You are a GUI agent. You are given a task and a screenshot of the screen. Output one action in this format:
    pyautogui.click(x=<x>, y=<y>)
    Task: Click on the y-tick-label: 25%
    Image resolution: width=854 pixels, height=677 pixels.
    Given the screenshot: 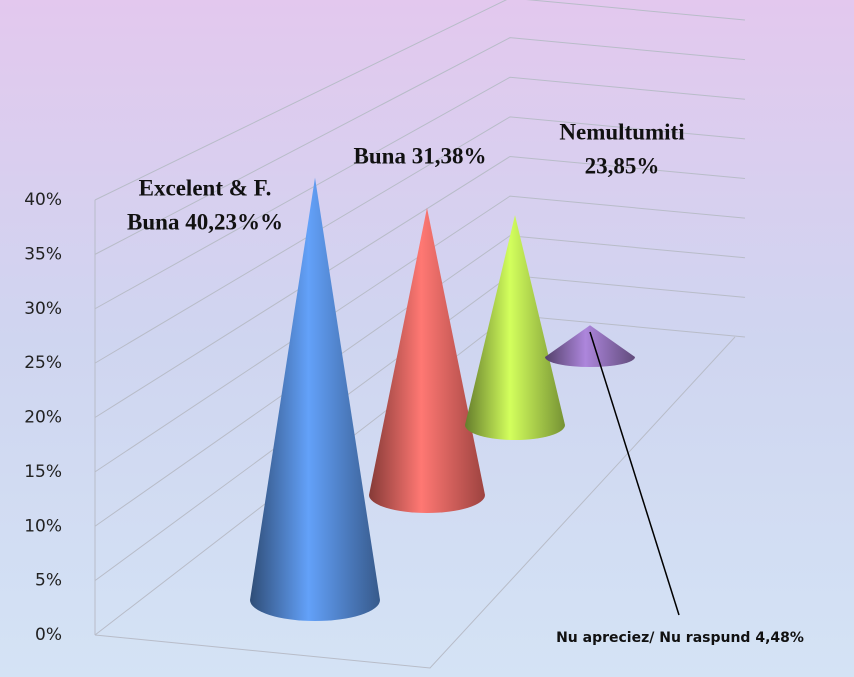 What is the action you would take?
    pyautogui.click(x=43, y=363)
    